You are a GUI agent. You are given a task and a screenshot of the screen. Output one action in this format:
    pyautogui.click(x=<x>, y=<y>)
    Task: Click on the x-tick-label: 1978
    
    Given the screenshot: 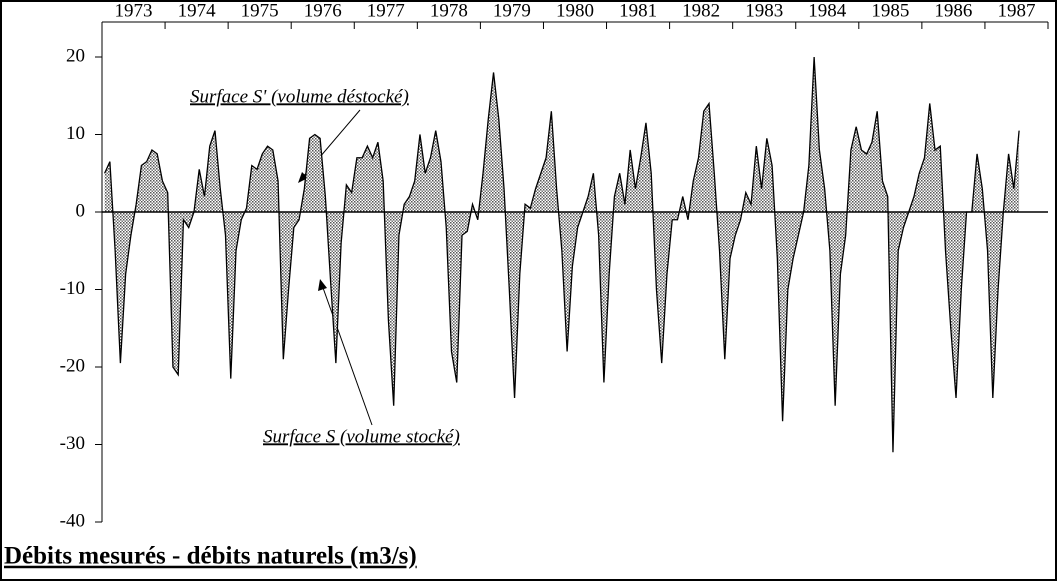 What is the action you would take?
    pyautogui.click(x=449, y=10)
    